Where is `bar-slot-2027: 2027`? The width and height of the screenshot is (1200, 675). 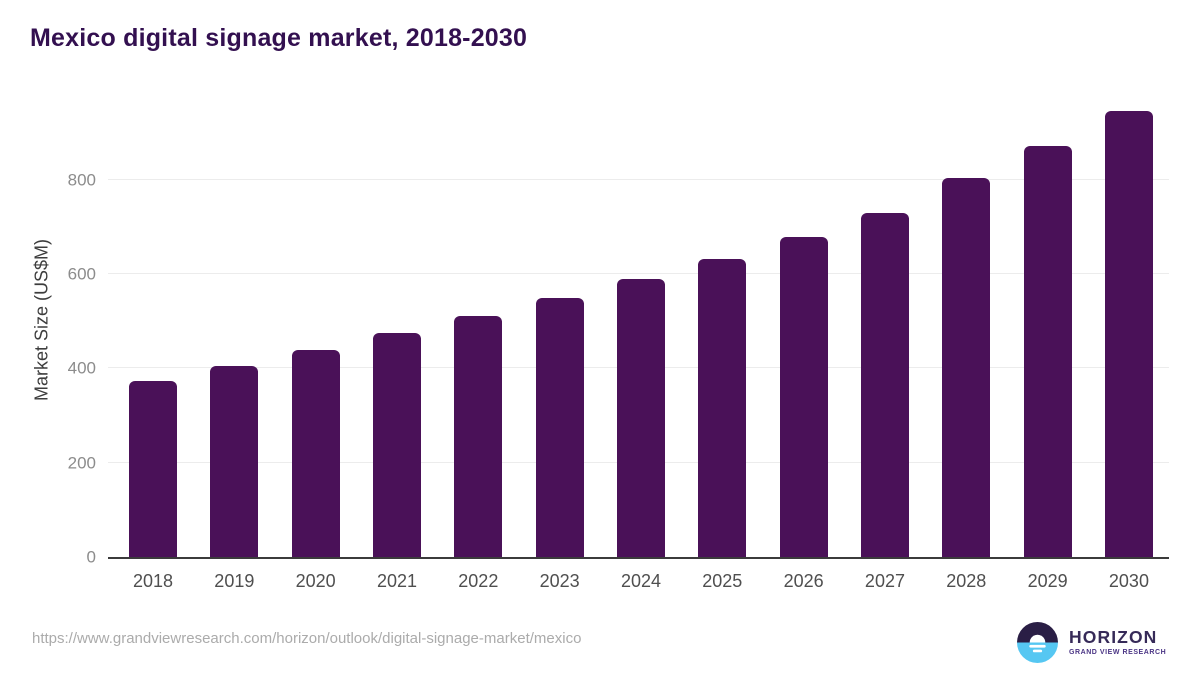 bar-slot-2027: 2027 is located at coordinates (884, 343).